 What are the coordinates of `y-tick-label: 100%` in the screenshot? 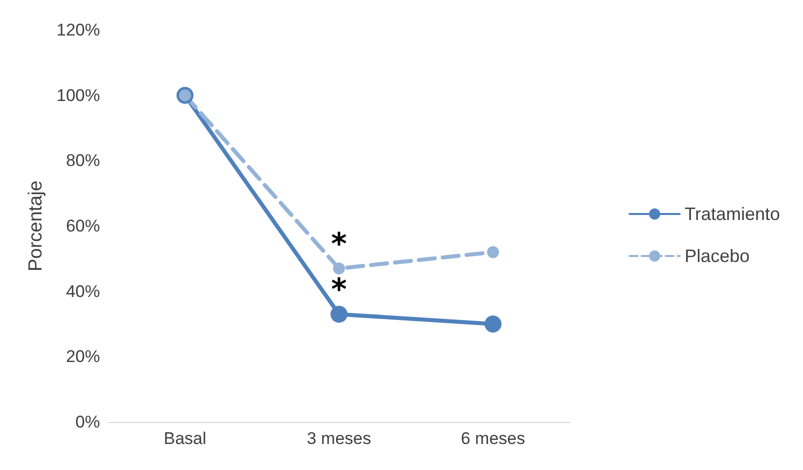 It's located at (78, 95).